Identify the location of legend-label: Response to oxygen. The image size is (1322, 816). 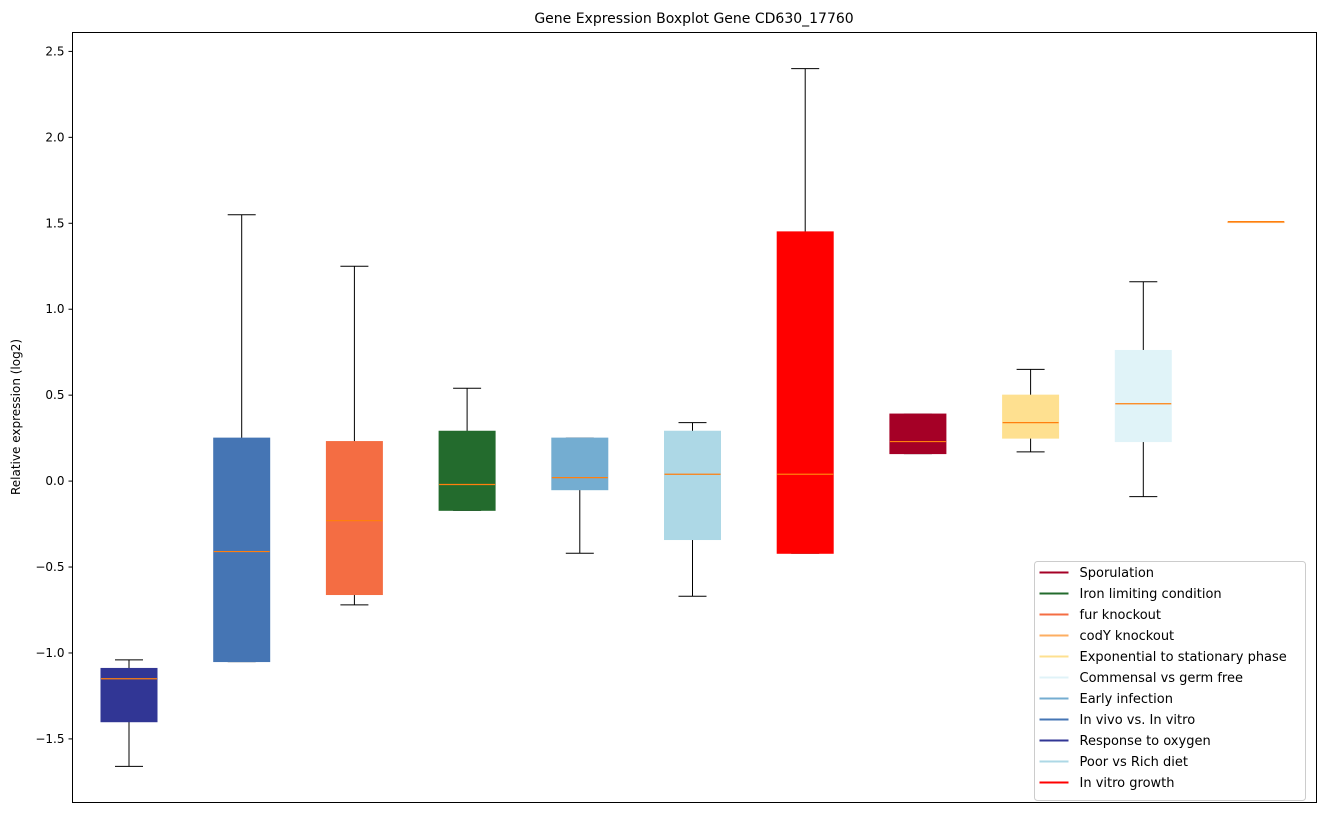
(1145, 741).